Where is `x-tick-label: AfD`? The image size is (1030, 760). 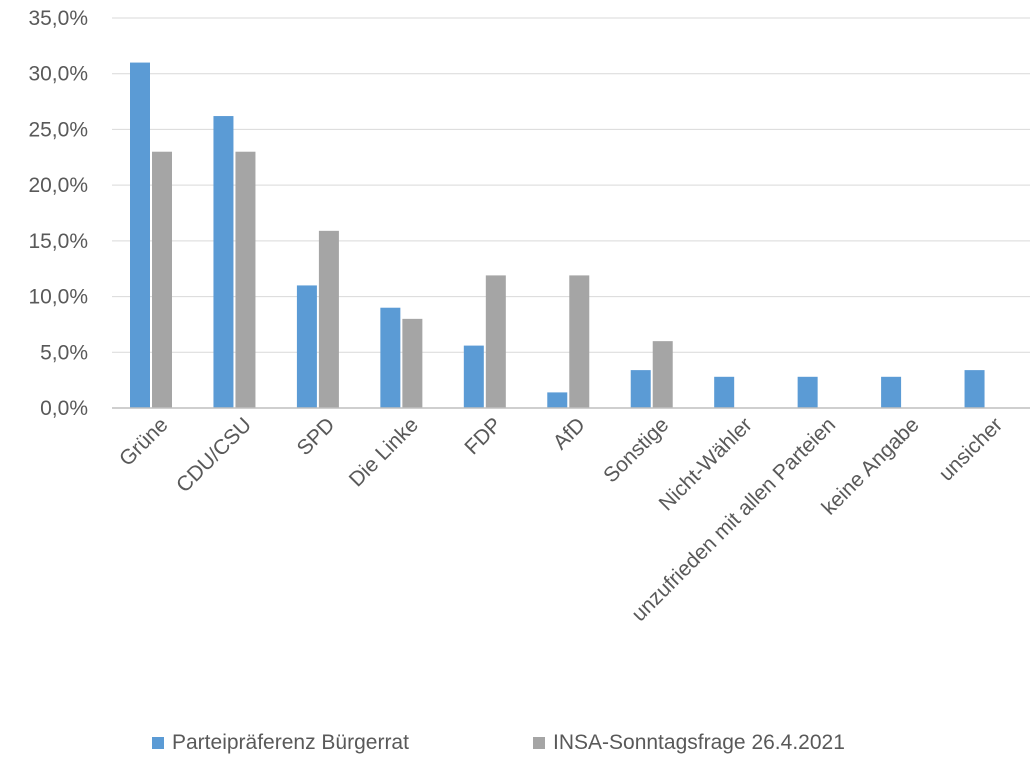 x-tick-label: AfD is located at coordinates (569, 433).